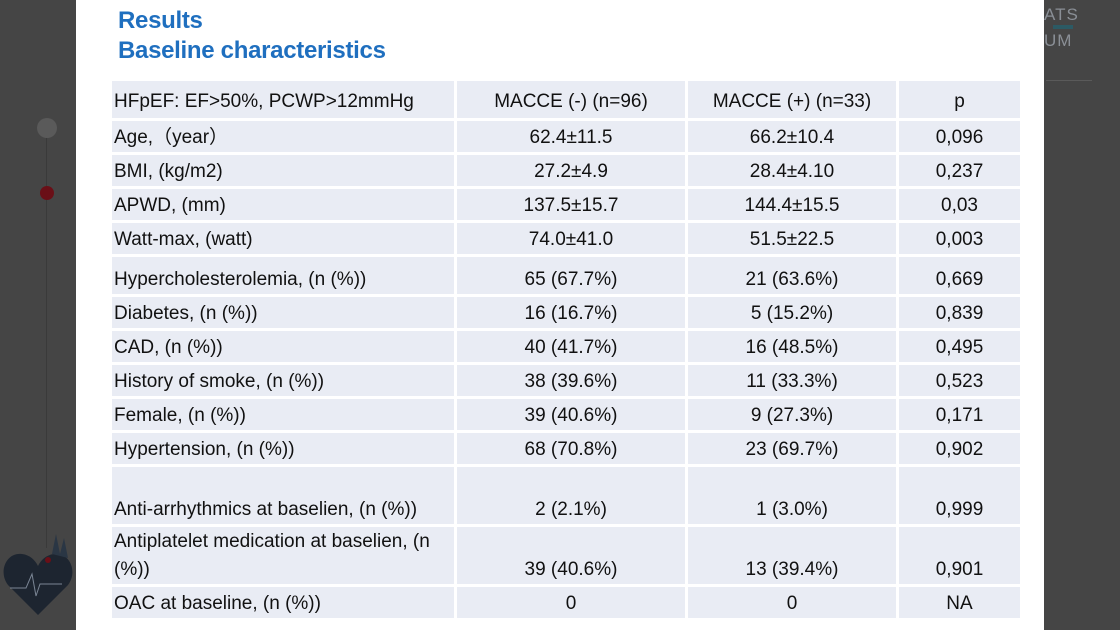  I want to click on cell-macce-neg: 40 (41.7%), so click(571, 346).